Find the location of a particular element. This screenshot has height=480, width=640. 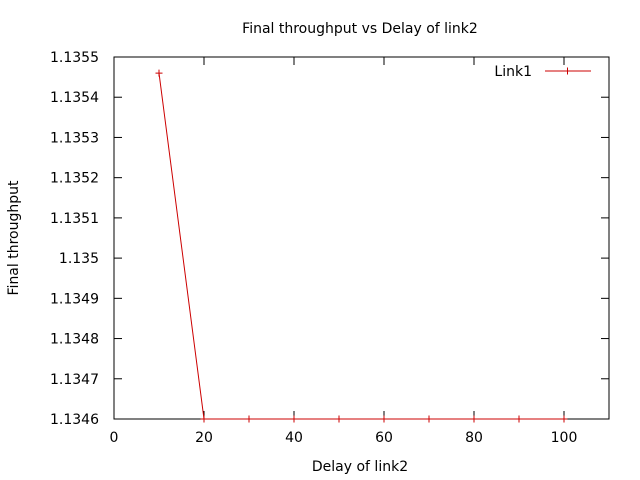

x-tick-label: 60 is located at coordinates (384, 438).